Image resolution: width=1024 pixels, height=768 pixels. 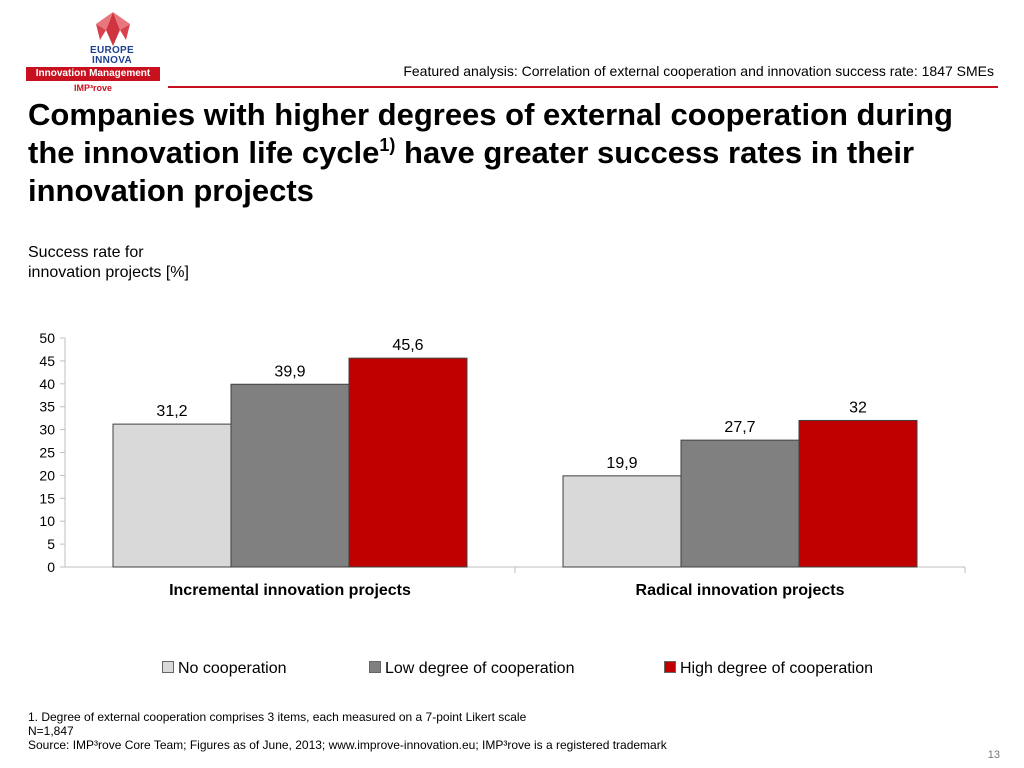 I want to click on y-tick-label: 50, so click(x=47, y=338).